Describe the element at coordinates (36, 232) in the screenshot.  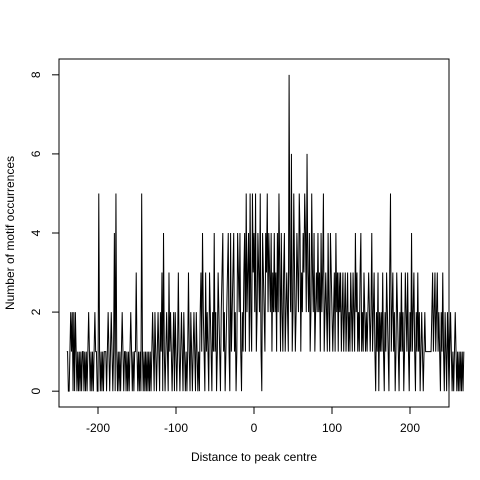
I see `y-tick-label: 4` at that location.